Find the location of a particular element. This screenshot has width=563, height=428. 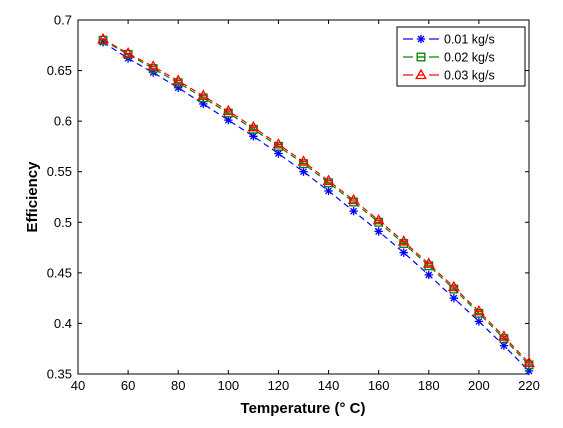

x-tick-label: 80 is located at coordinates (178, 385).